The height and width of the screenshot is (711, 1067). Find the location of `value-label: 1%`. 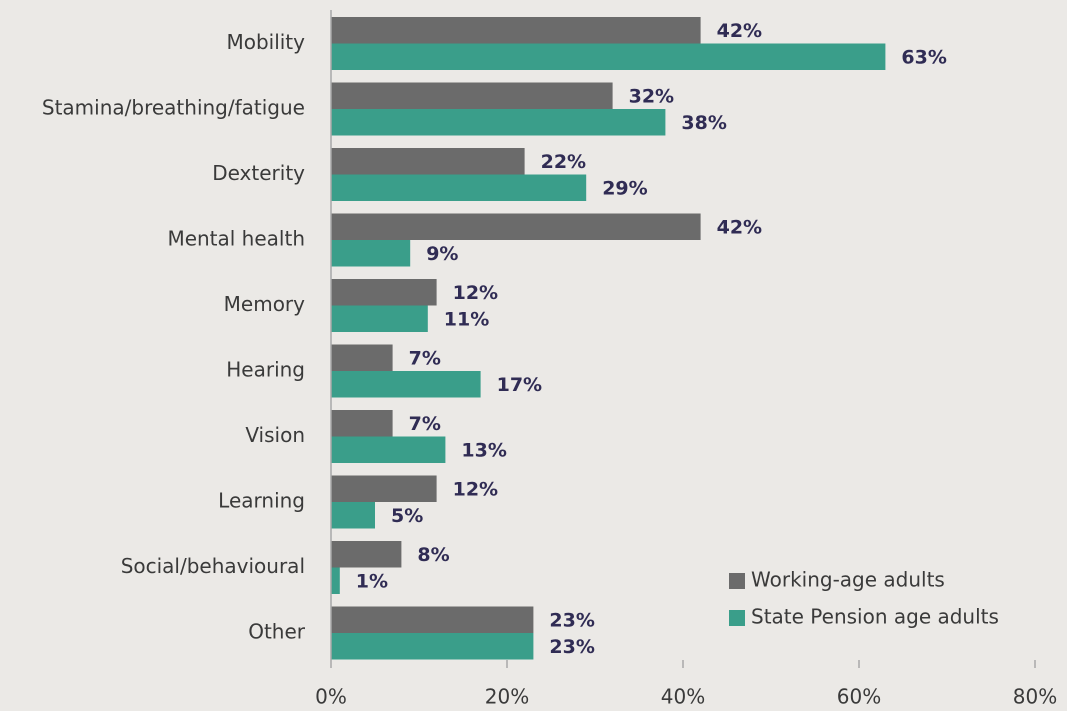

value-label: 1% is located at coordinates (372, 581).